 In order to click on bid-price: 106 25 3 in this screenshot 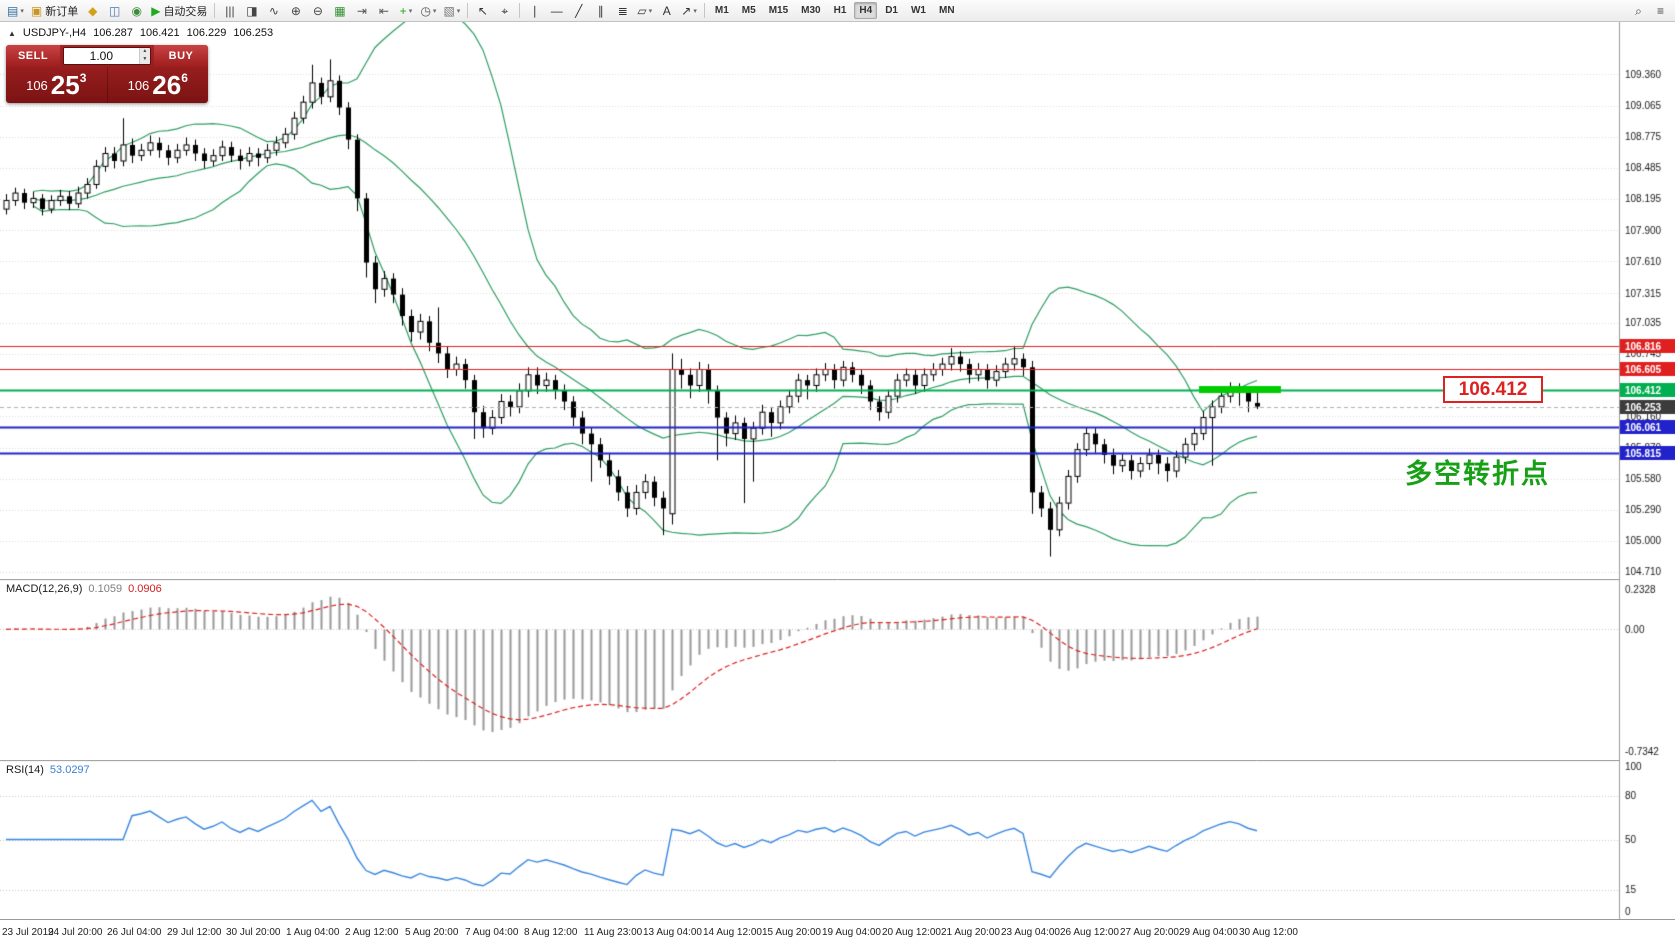, I will do `click(56, 85)`.